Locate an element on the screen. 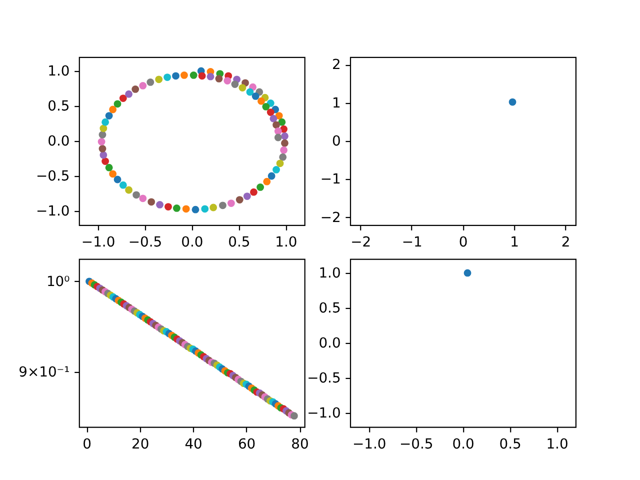 This screenshot has width=640, height=480. x-tick-label: 60 is located at coordinates (247, 444).